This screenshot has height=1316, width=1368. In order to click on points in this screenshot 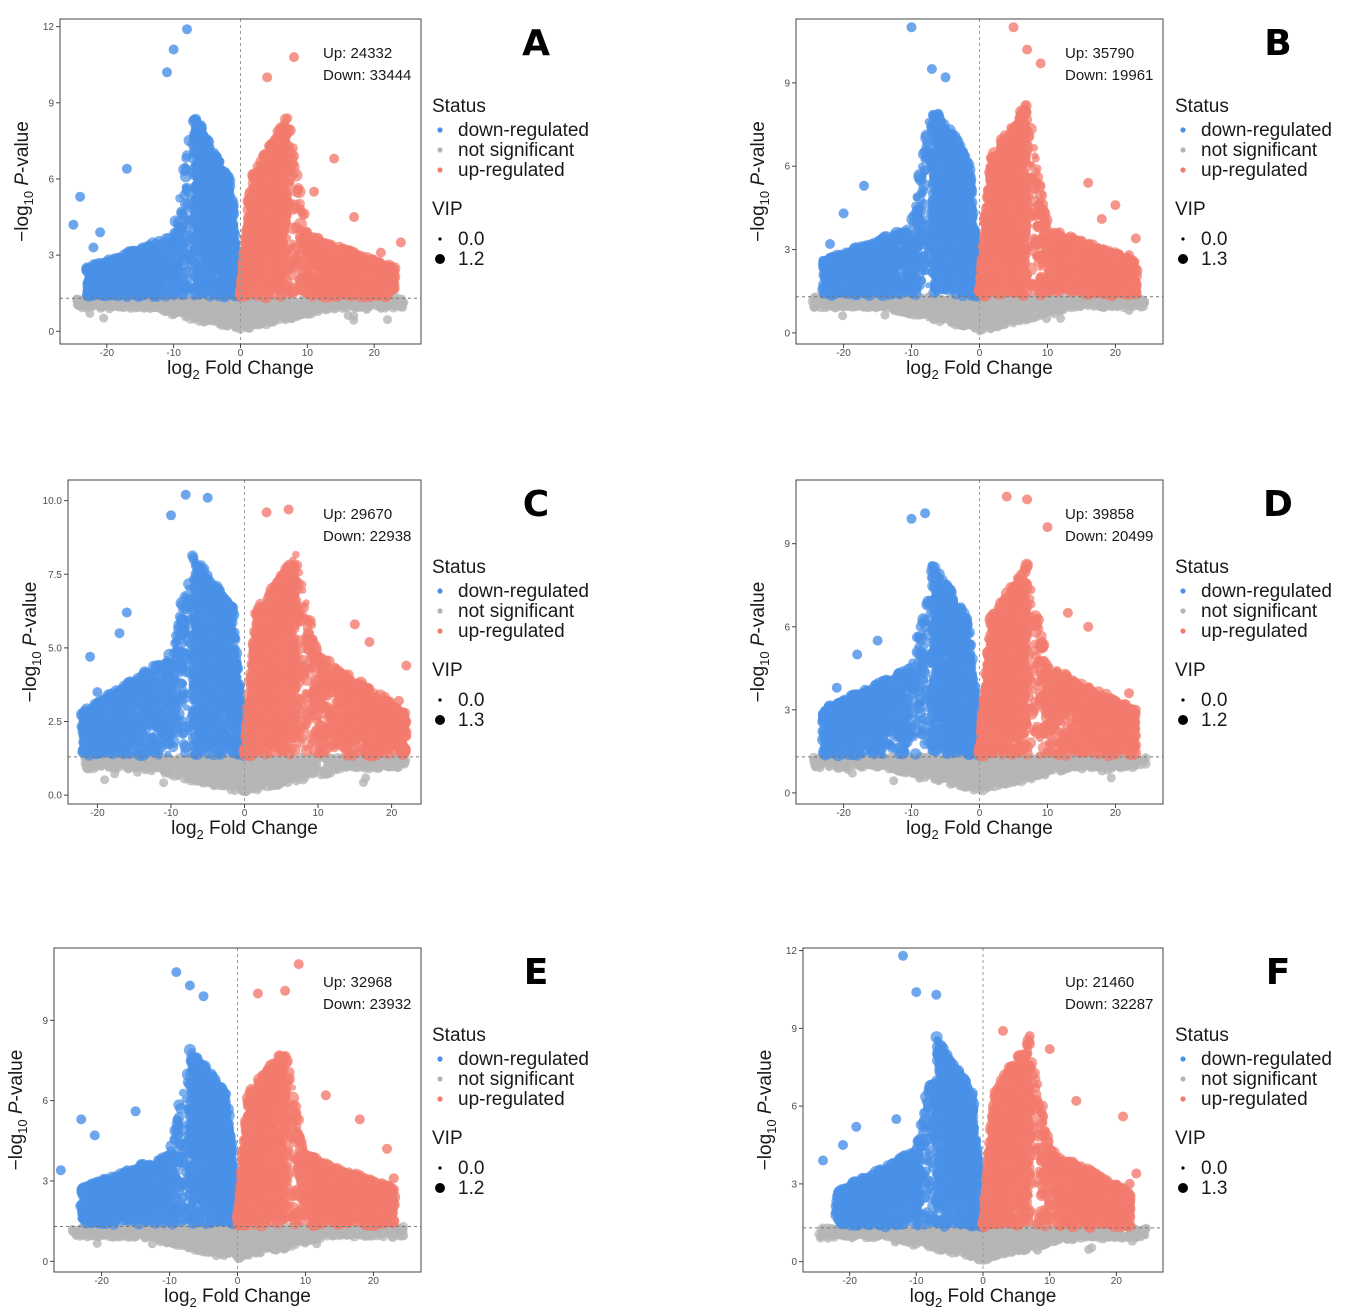, I will do `click(238, 179)`.